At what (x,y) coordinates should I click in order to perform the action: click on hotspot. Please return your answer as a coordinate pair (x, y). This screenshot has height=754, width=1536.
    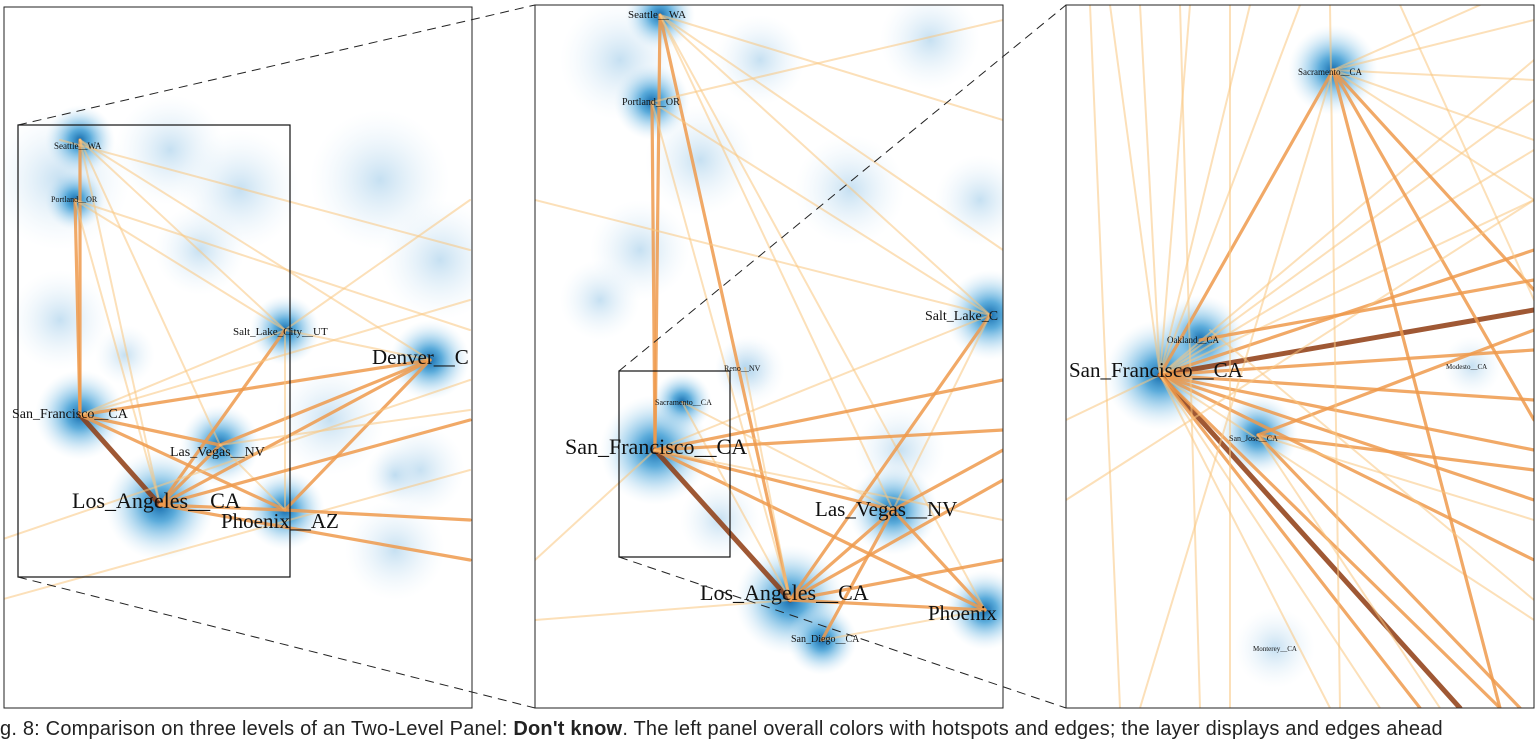
    Looking at the image, I should click on (974, 315).